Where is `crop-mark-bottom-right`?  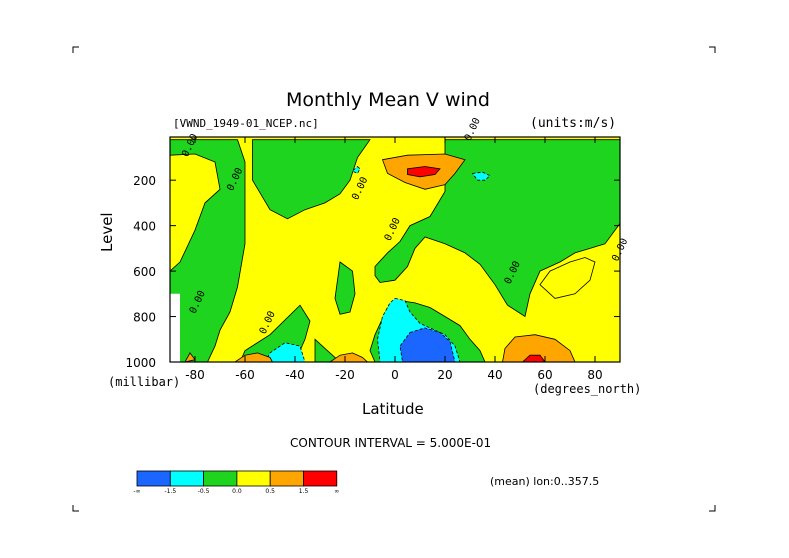 crop-mark-bottom-right is located at coordinates (712, 508).